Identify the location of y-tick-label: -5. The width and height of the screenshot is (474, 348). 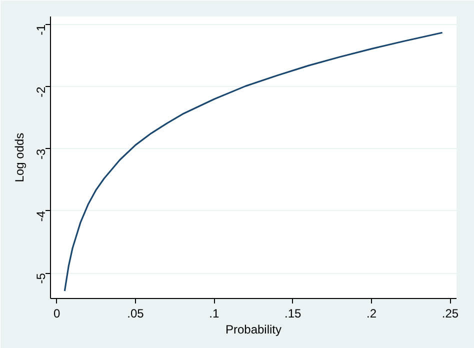
(41, 278).